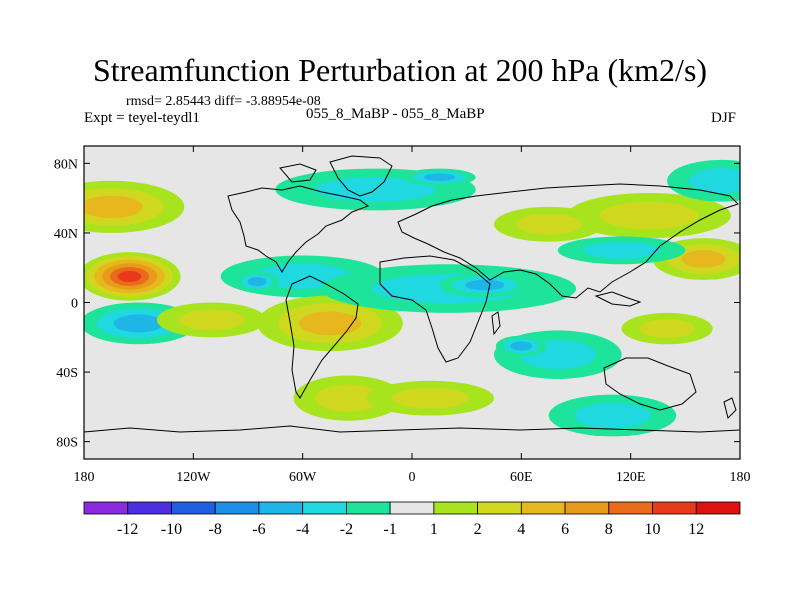 Image resolution: width=800 pixels, height=600 pixels. Describe the element at coordinates (412, 429) in the screenshot. I see `coastline-antarctica` at that location.